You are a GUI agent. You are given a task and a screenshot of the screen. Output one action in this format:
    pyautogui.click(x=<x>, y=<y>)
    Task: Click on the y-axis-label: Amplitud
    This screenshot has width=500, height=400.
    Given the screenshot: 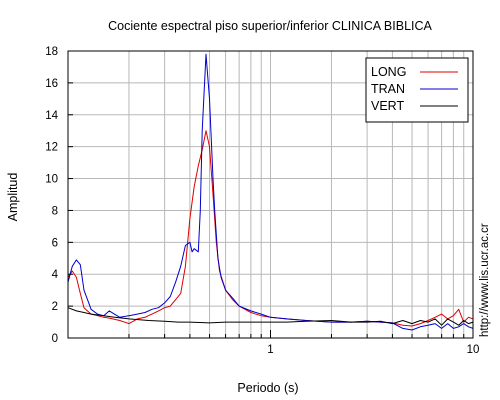 What is the action you would take?
    pyautogui.click(x=13, y=197)
    